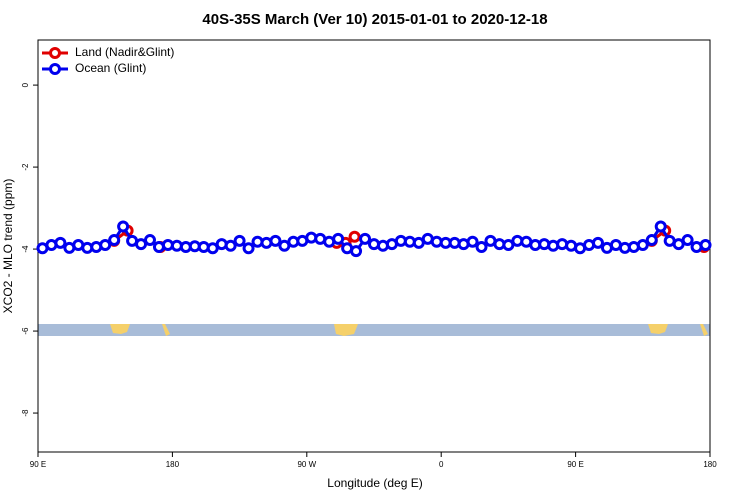  I want to click on y-tick-label: -6, so click(25, 331).